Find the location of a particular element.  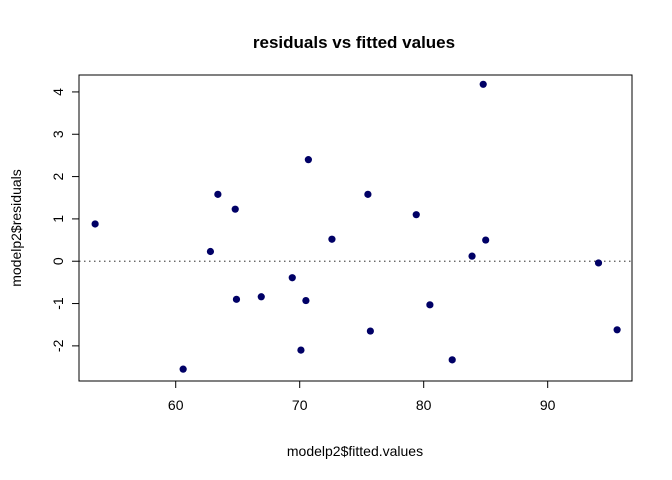

y-tick-label: 2 is located at coordinates (58, 176).